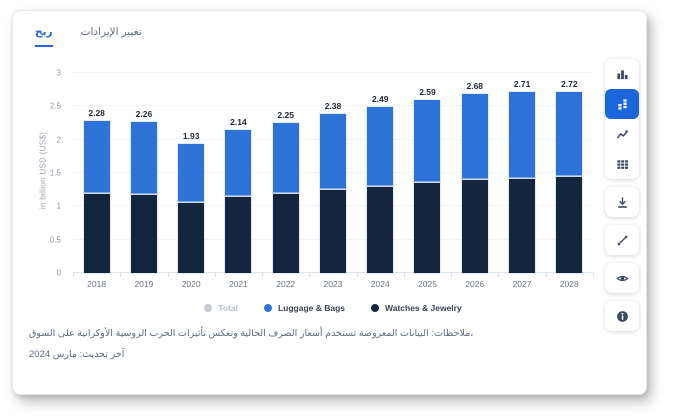 The width and height of the screenshot is (681, 417). I want to click on legend-item-watches-jewelry: Watches & Jewelry, so click(416, 308).